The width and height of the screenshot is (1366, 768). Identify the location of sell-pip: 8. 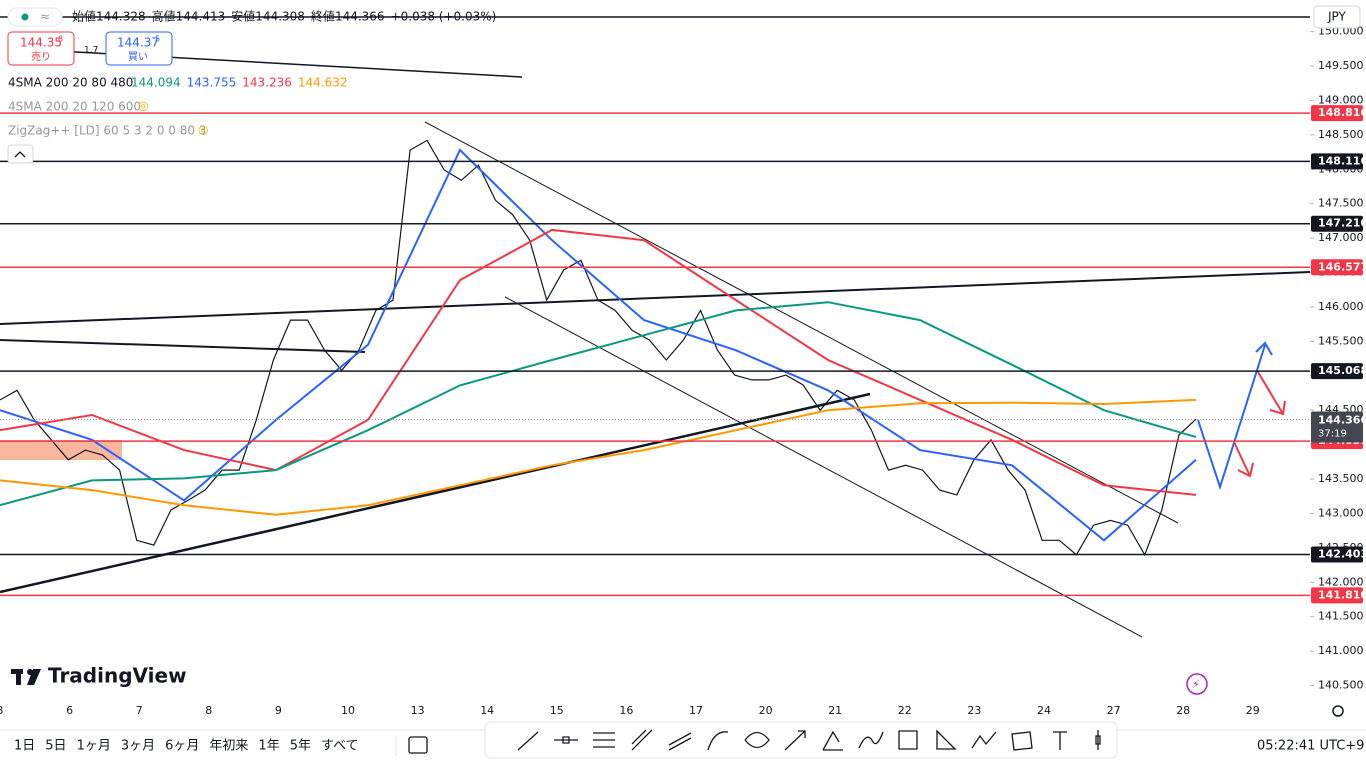
(60, 39).